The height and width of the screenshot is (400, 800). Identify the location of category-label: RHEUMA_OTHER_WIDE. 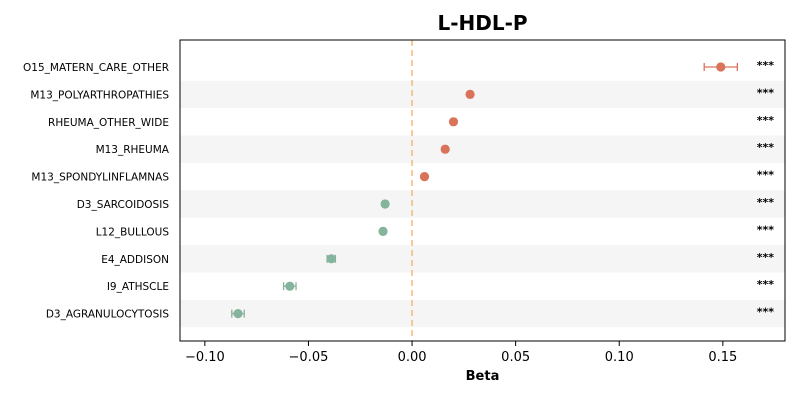
(108, 123).